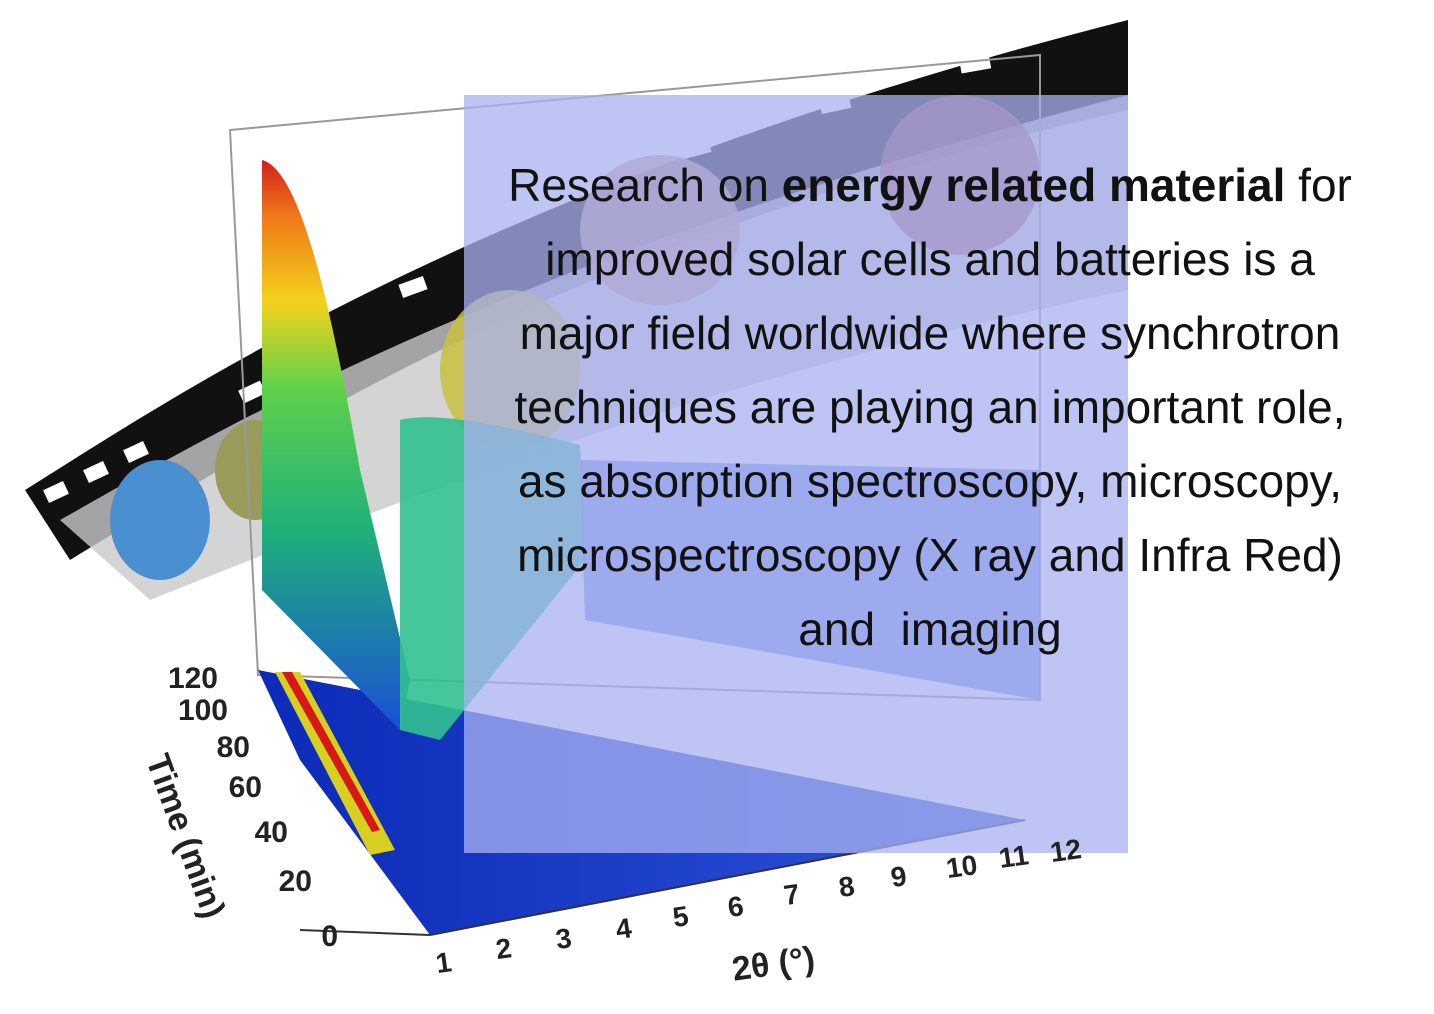 The width and height of the screenshot is (1434, 1014). What do you see at coordinates (444, 962) in the screenshot?
I see `x-tick-label: 1` at bounding box center [444, 962].